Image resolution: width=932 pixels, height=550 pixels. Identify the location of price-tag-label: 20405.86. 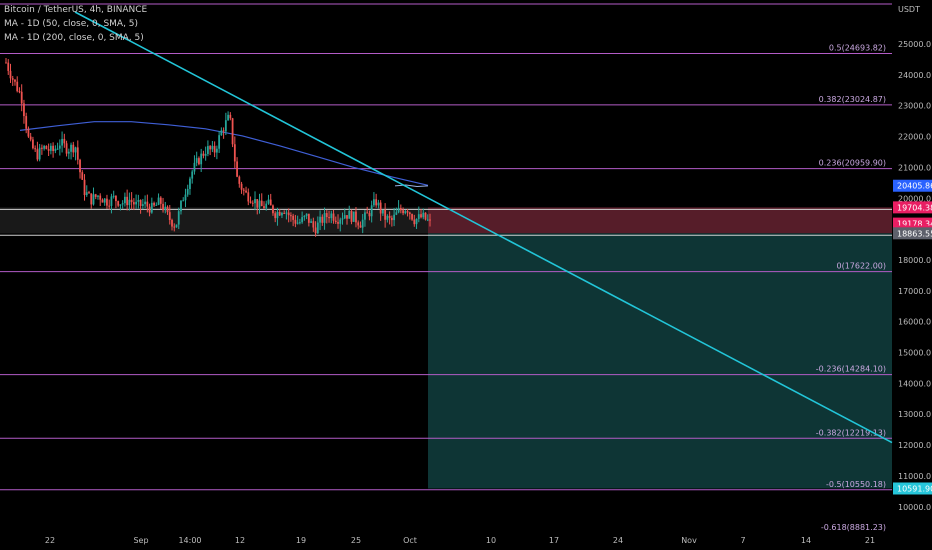
(914, 186).